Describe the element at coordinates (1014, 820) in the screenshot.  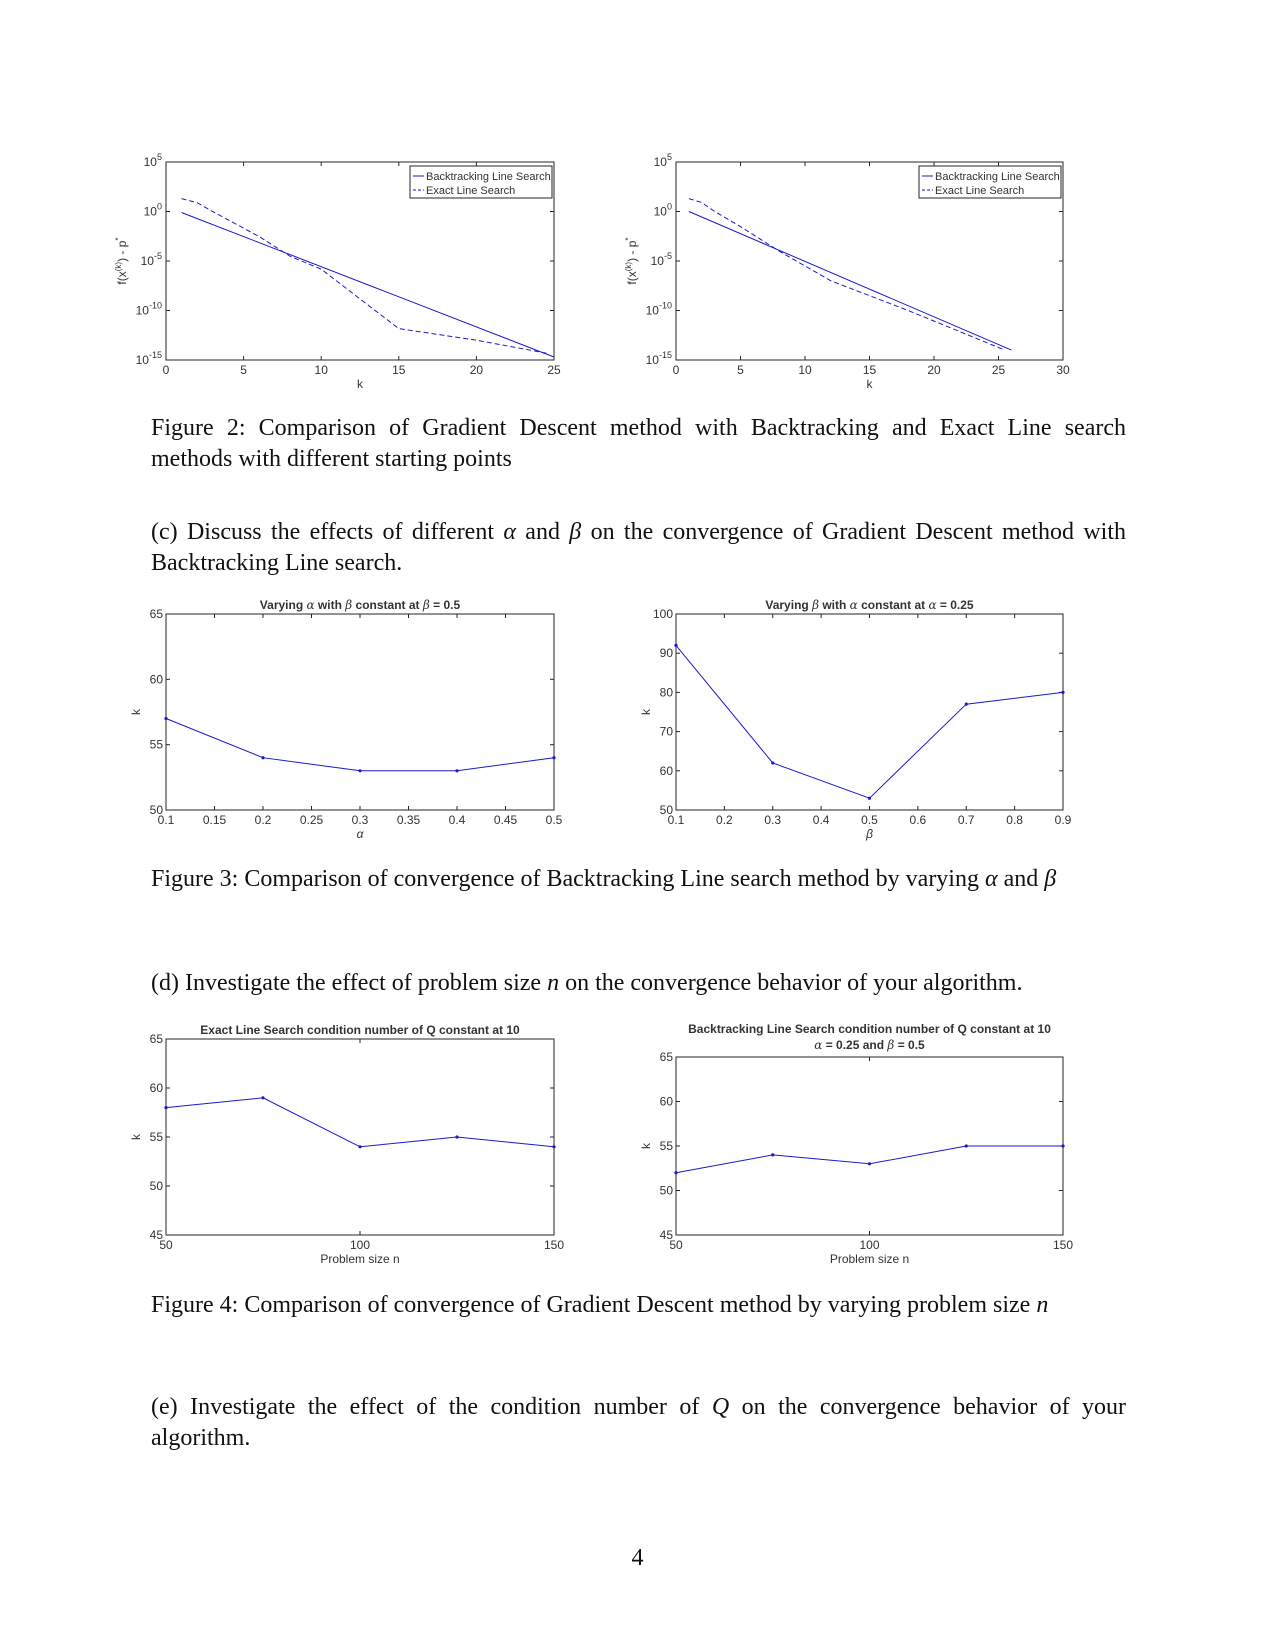
I see `x-tick-label: 0.8` at that location.